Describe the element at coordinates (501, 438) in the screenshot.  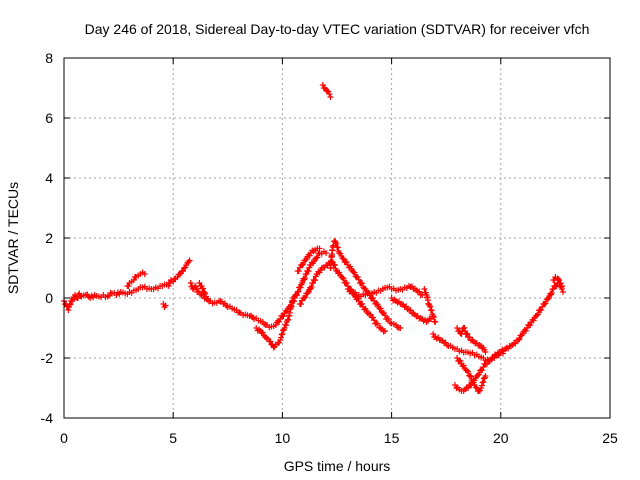
I see `x-tick-label: 20` at that location.